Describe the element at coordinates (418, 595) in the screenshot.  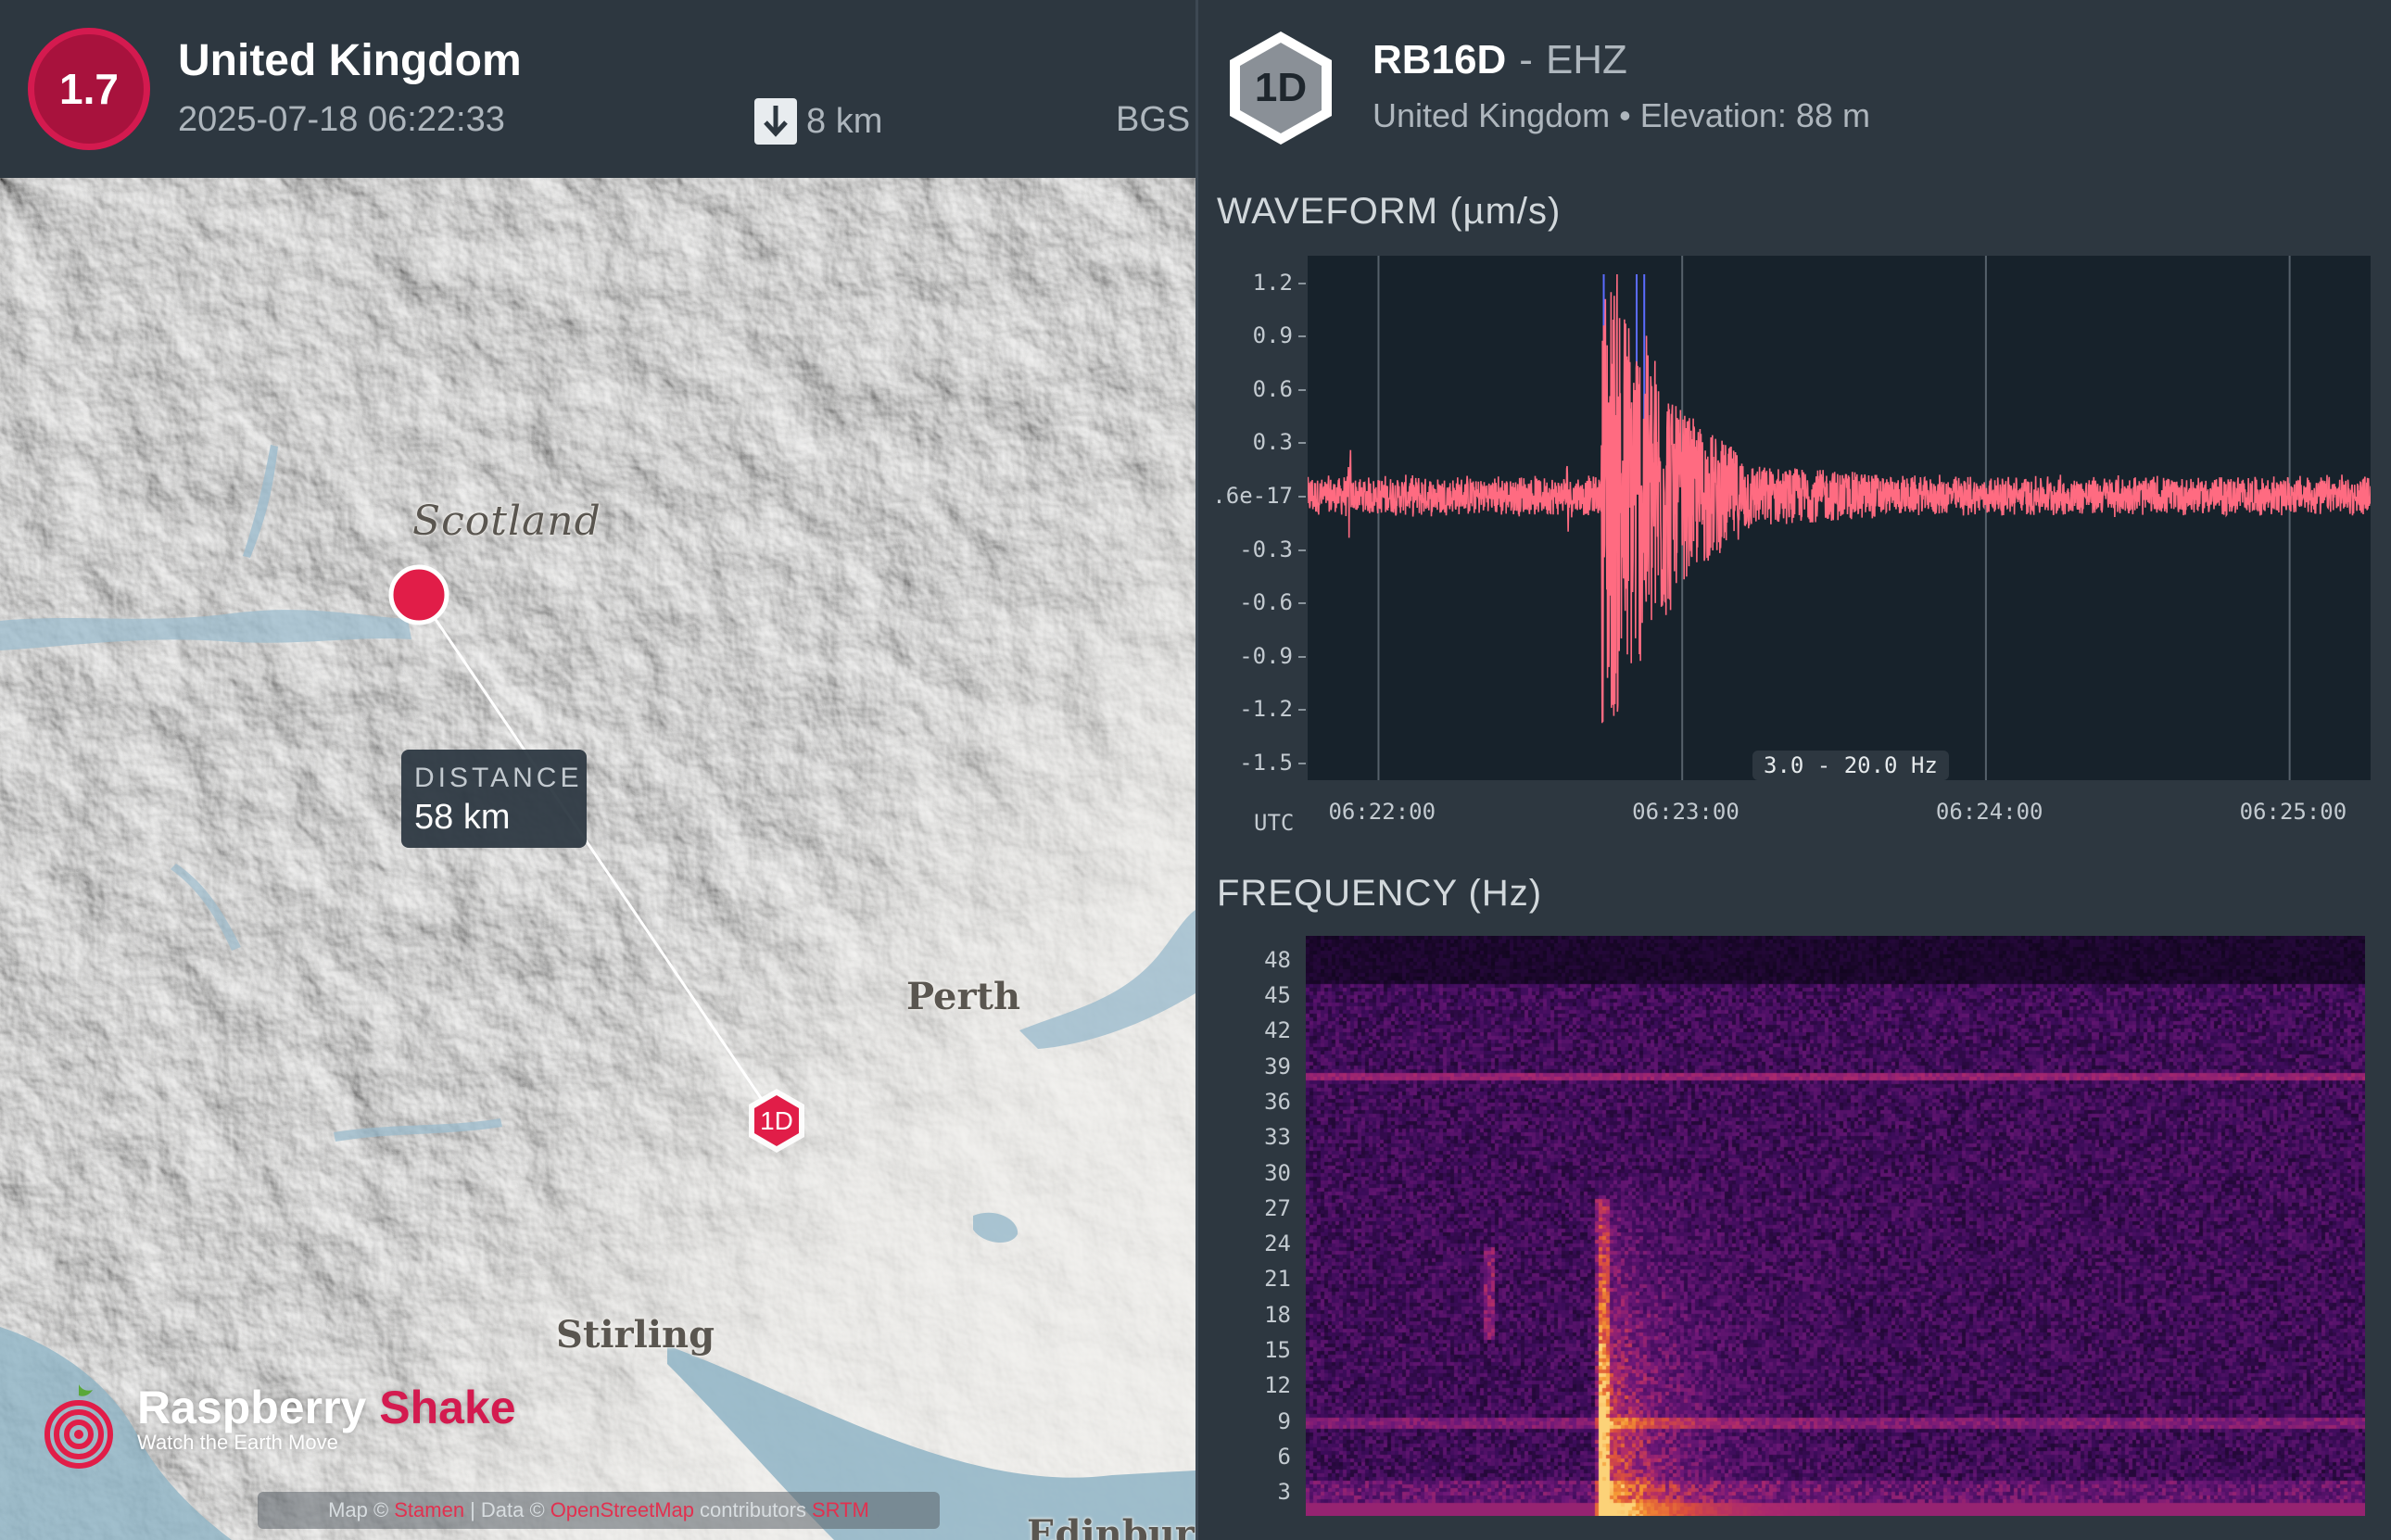
I see `epicenter-marker` at that location.